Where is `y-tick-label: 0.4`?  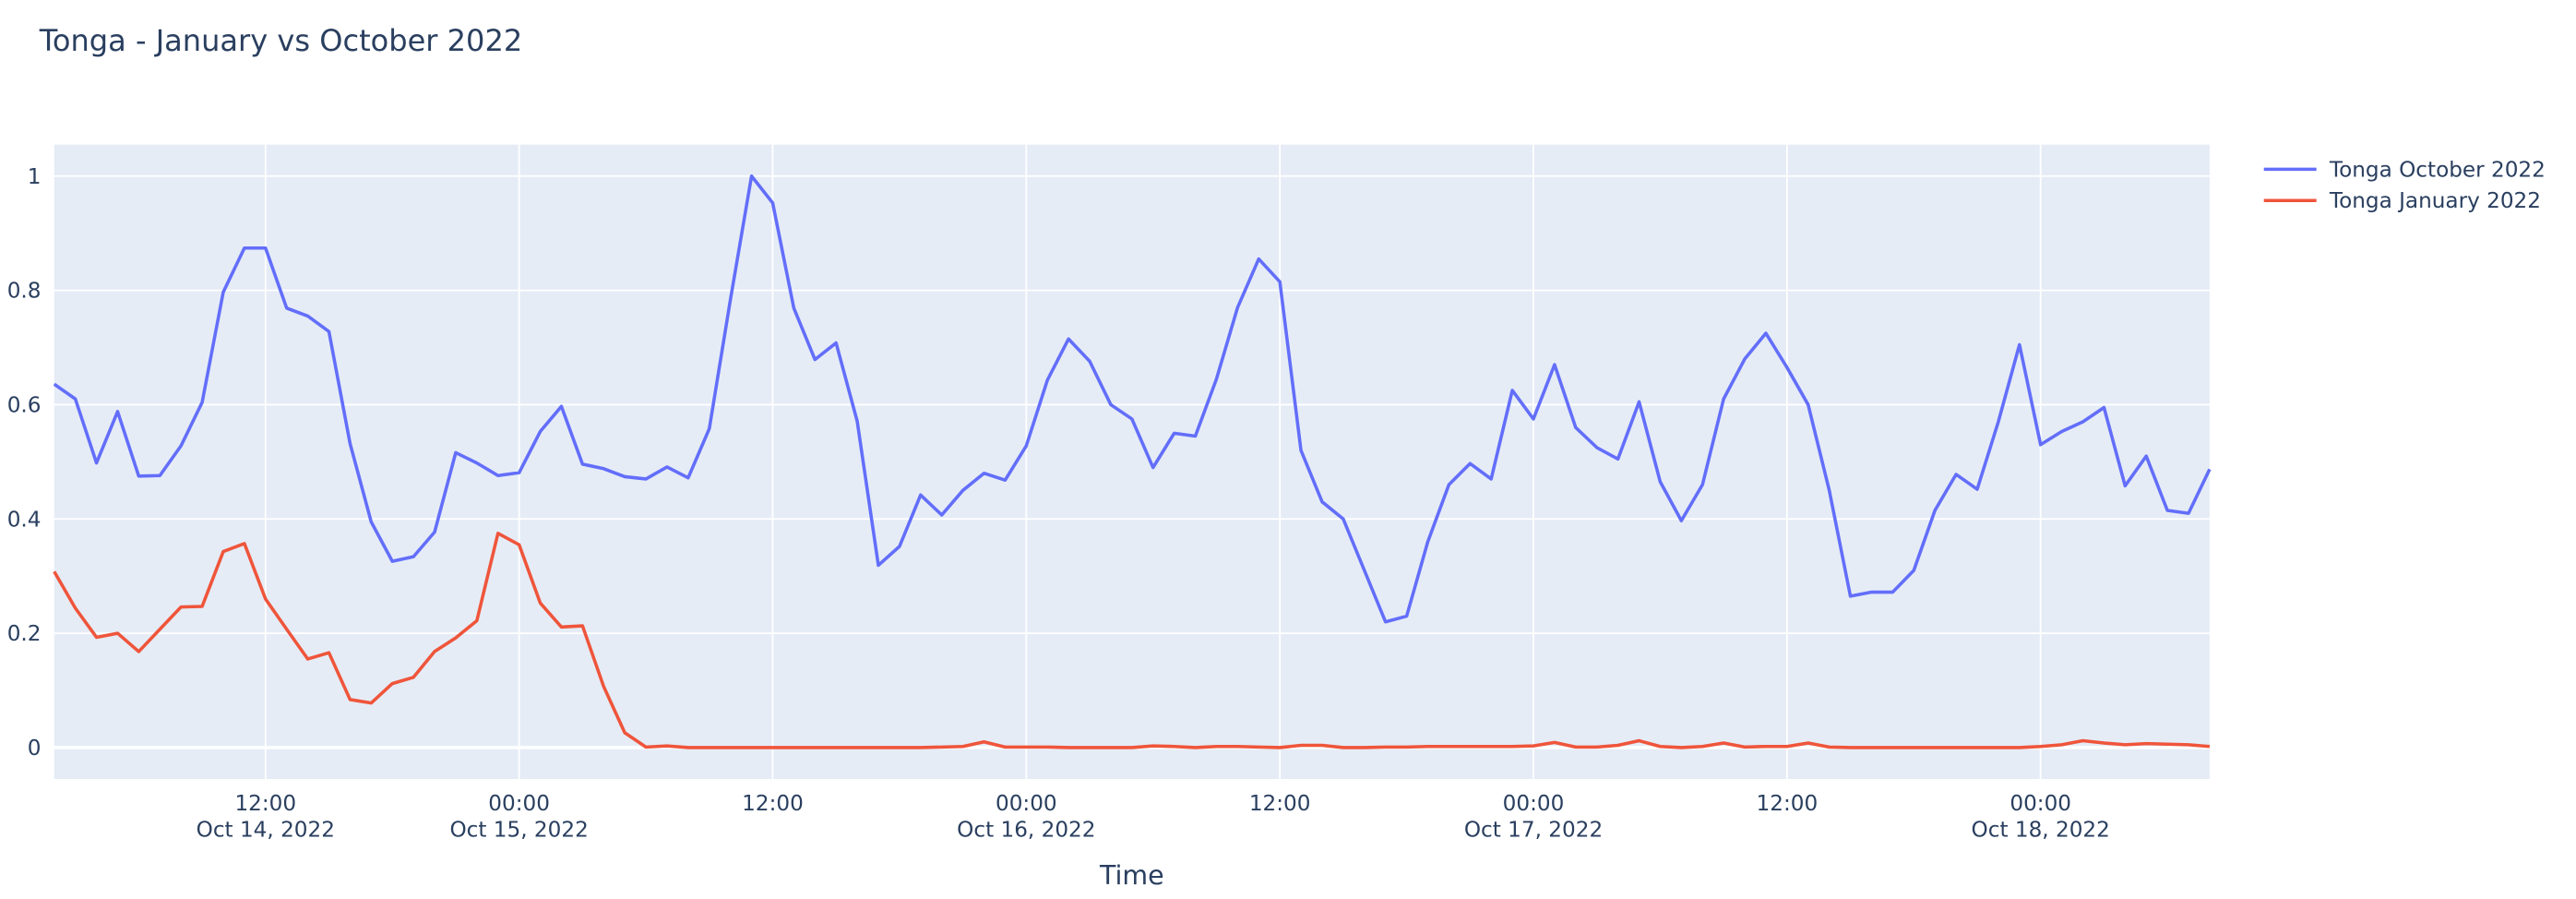 y-tick-label: 0.4 is located at coordinates (24, 520).